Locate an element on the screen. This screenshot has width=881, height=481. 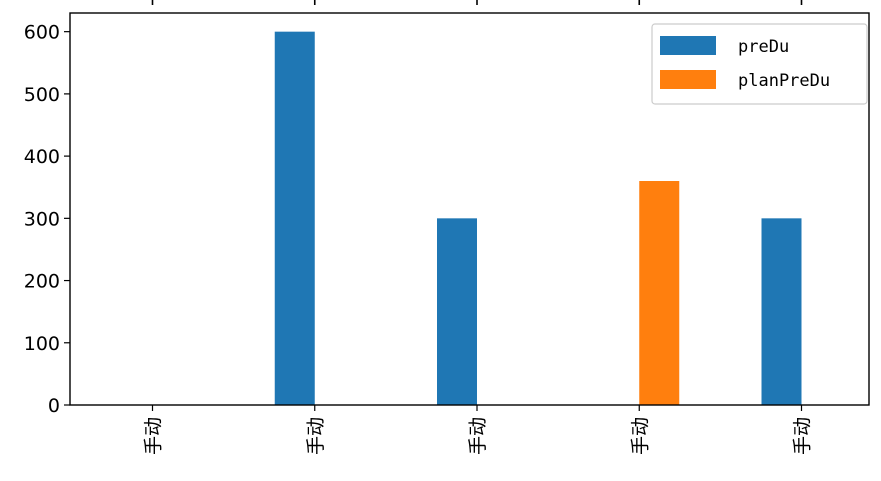
y-tick-label: 200 is located at coordinates (42, 282).